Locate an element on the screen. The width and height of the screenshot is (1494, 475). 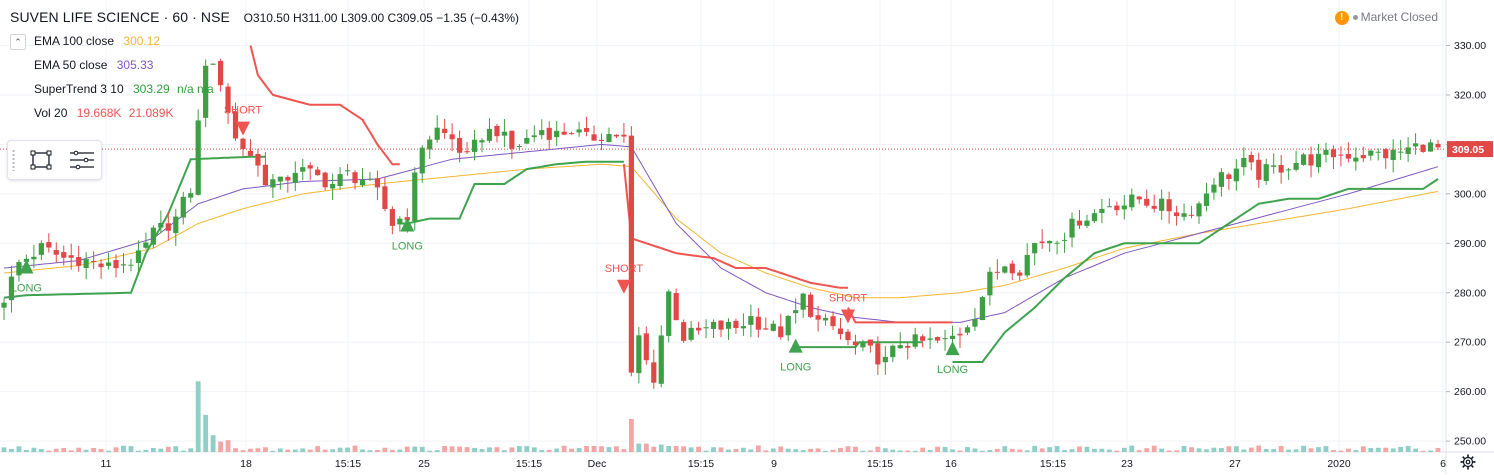
price-tick-label: 270.00 is located at coordinates (1470, 343).